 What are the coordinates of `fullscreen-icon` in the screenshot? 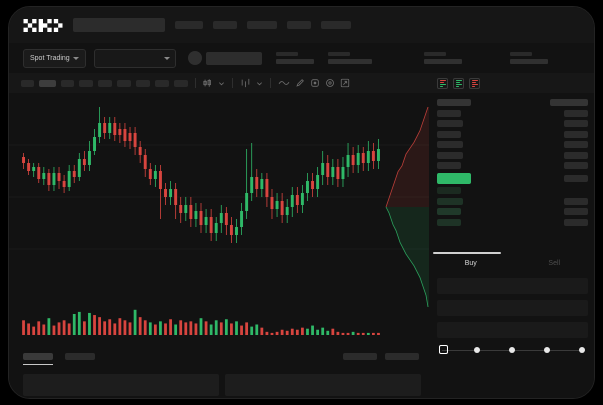 It's located at (345, 83).